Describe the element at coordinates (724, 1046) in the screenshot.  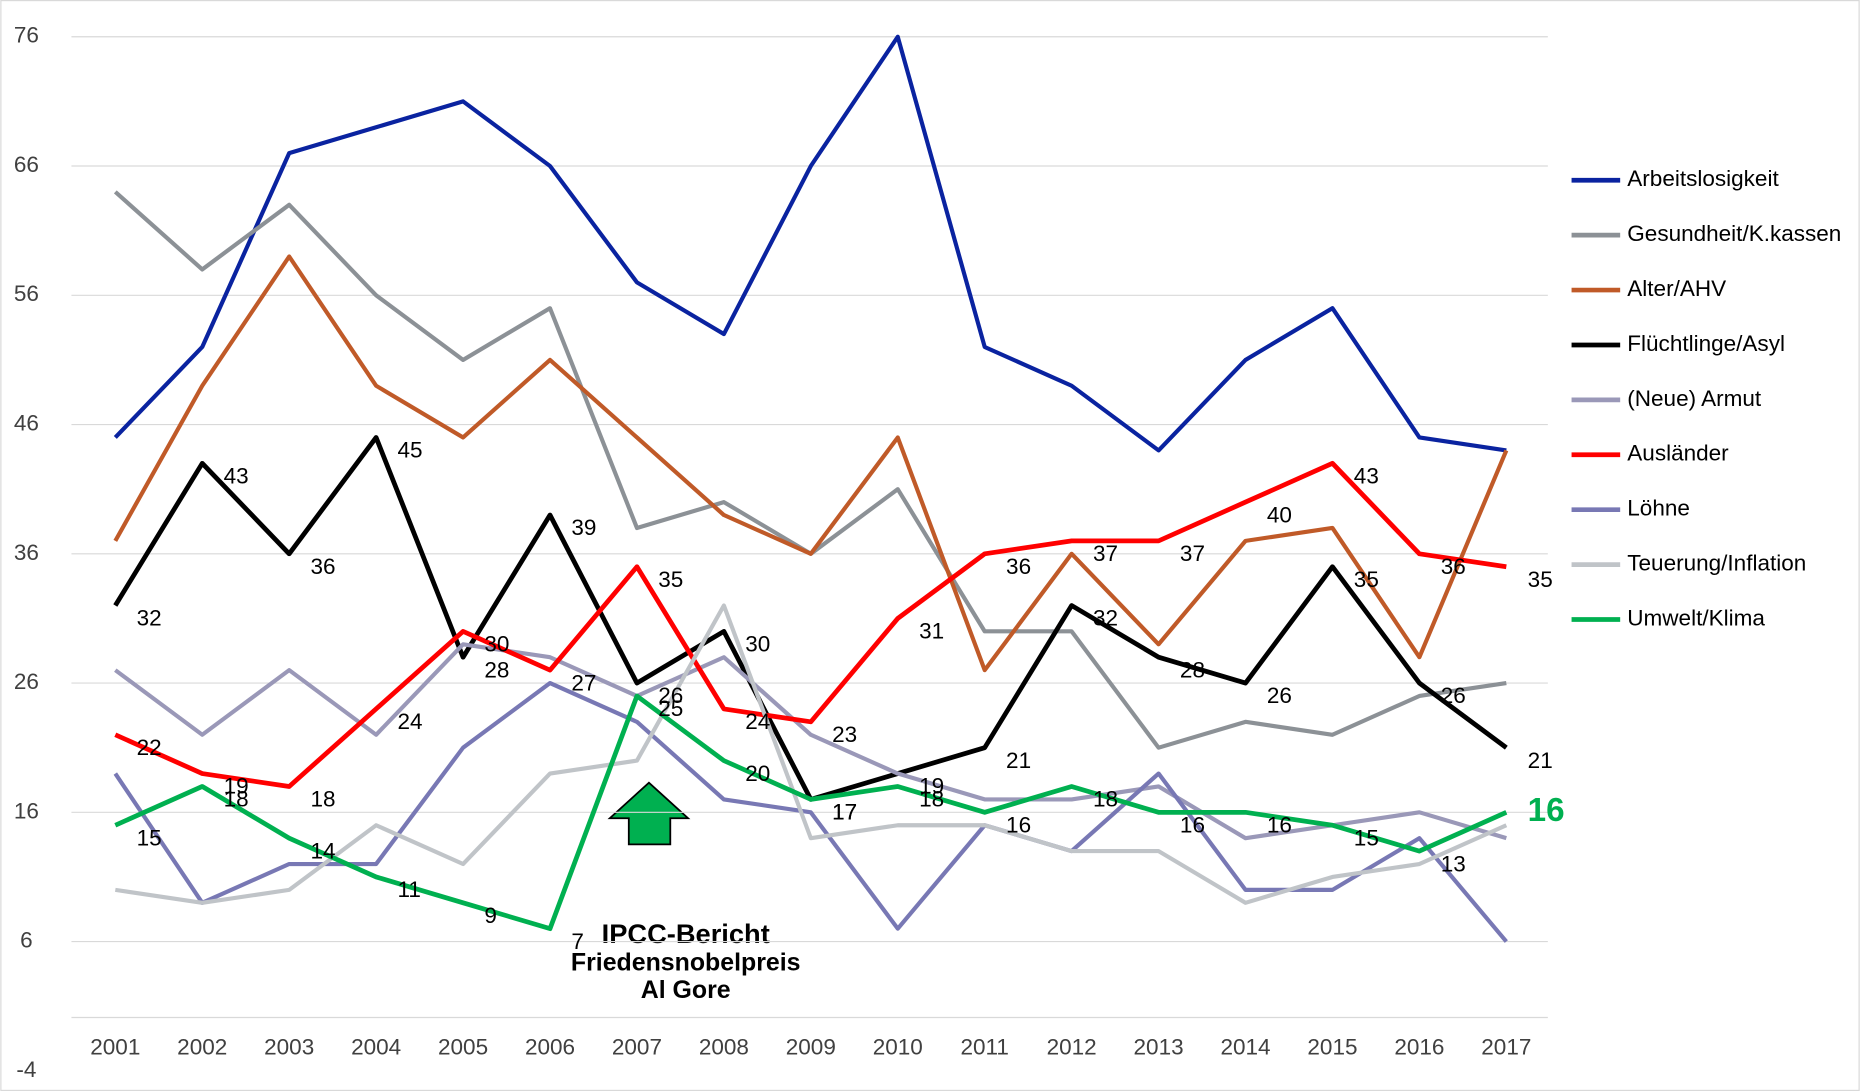
I see `x-tick-label: 2008` at that location.